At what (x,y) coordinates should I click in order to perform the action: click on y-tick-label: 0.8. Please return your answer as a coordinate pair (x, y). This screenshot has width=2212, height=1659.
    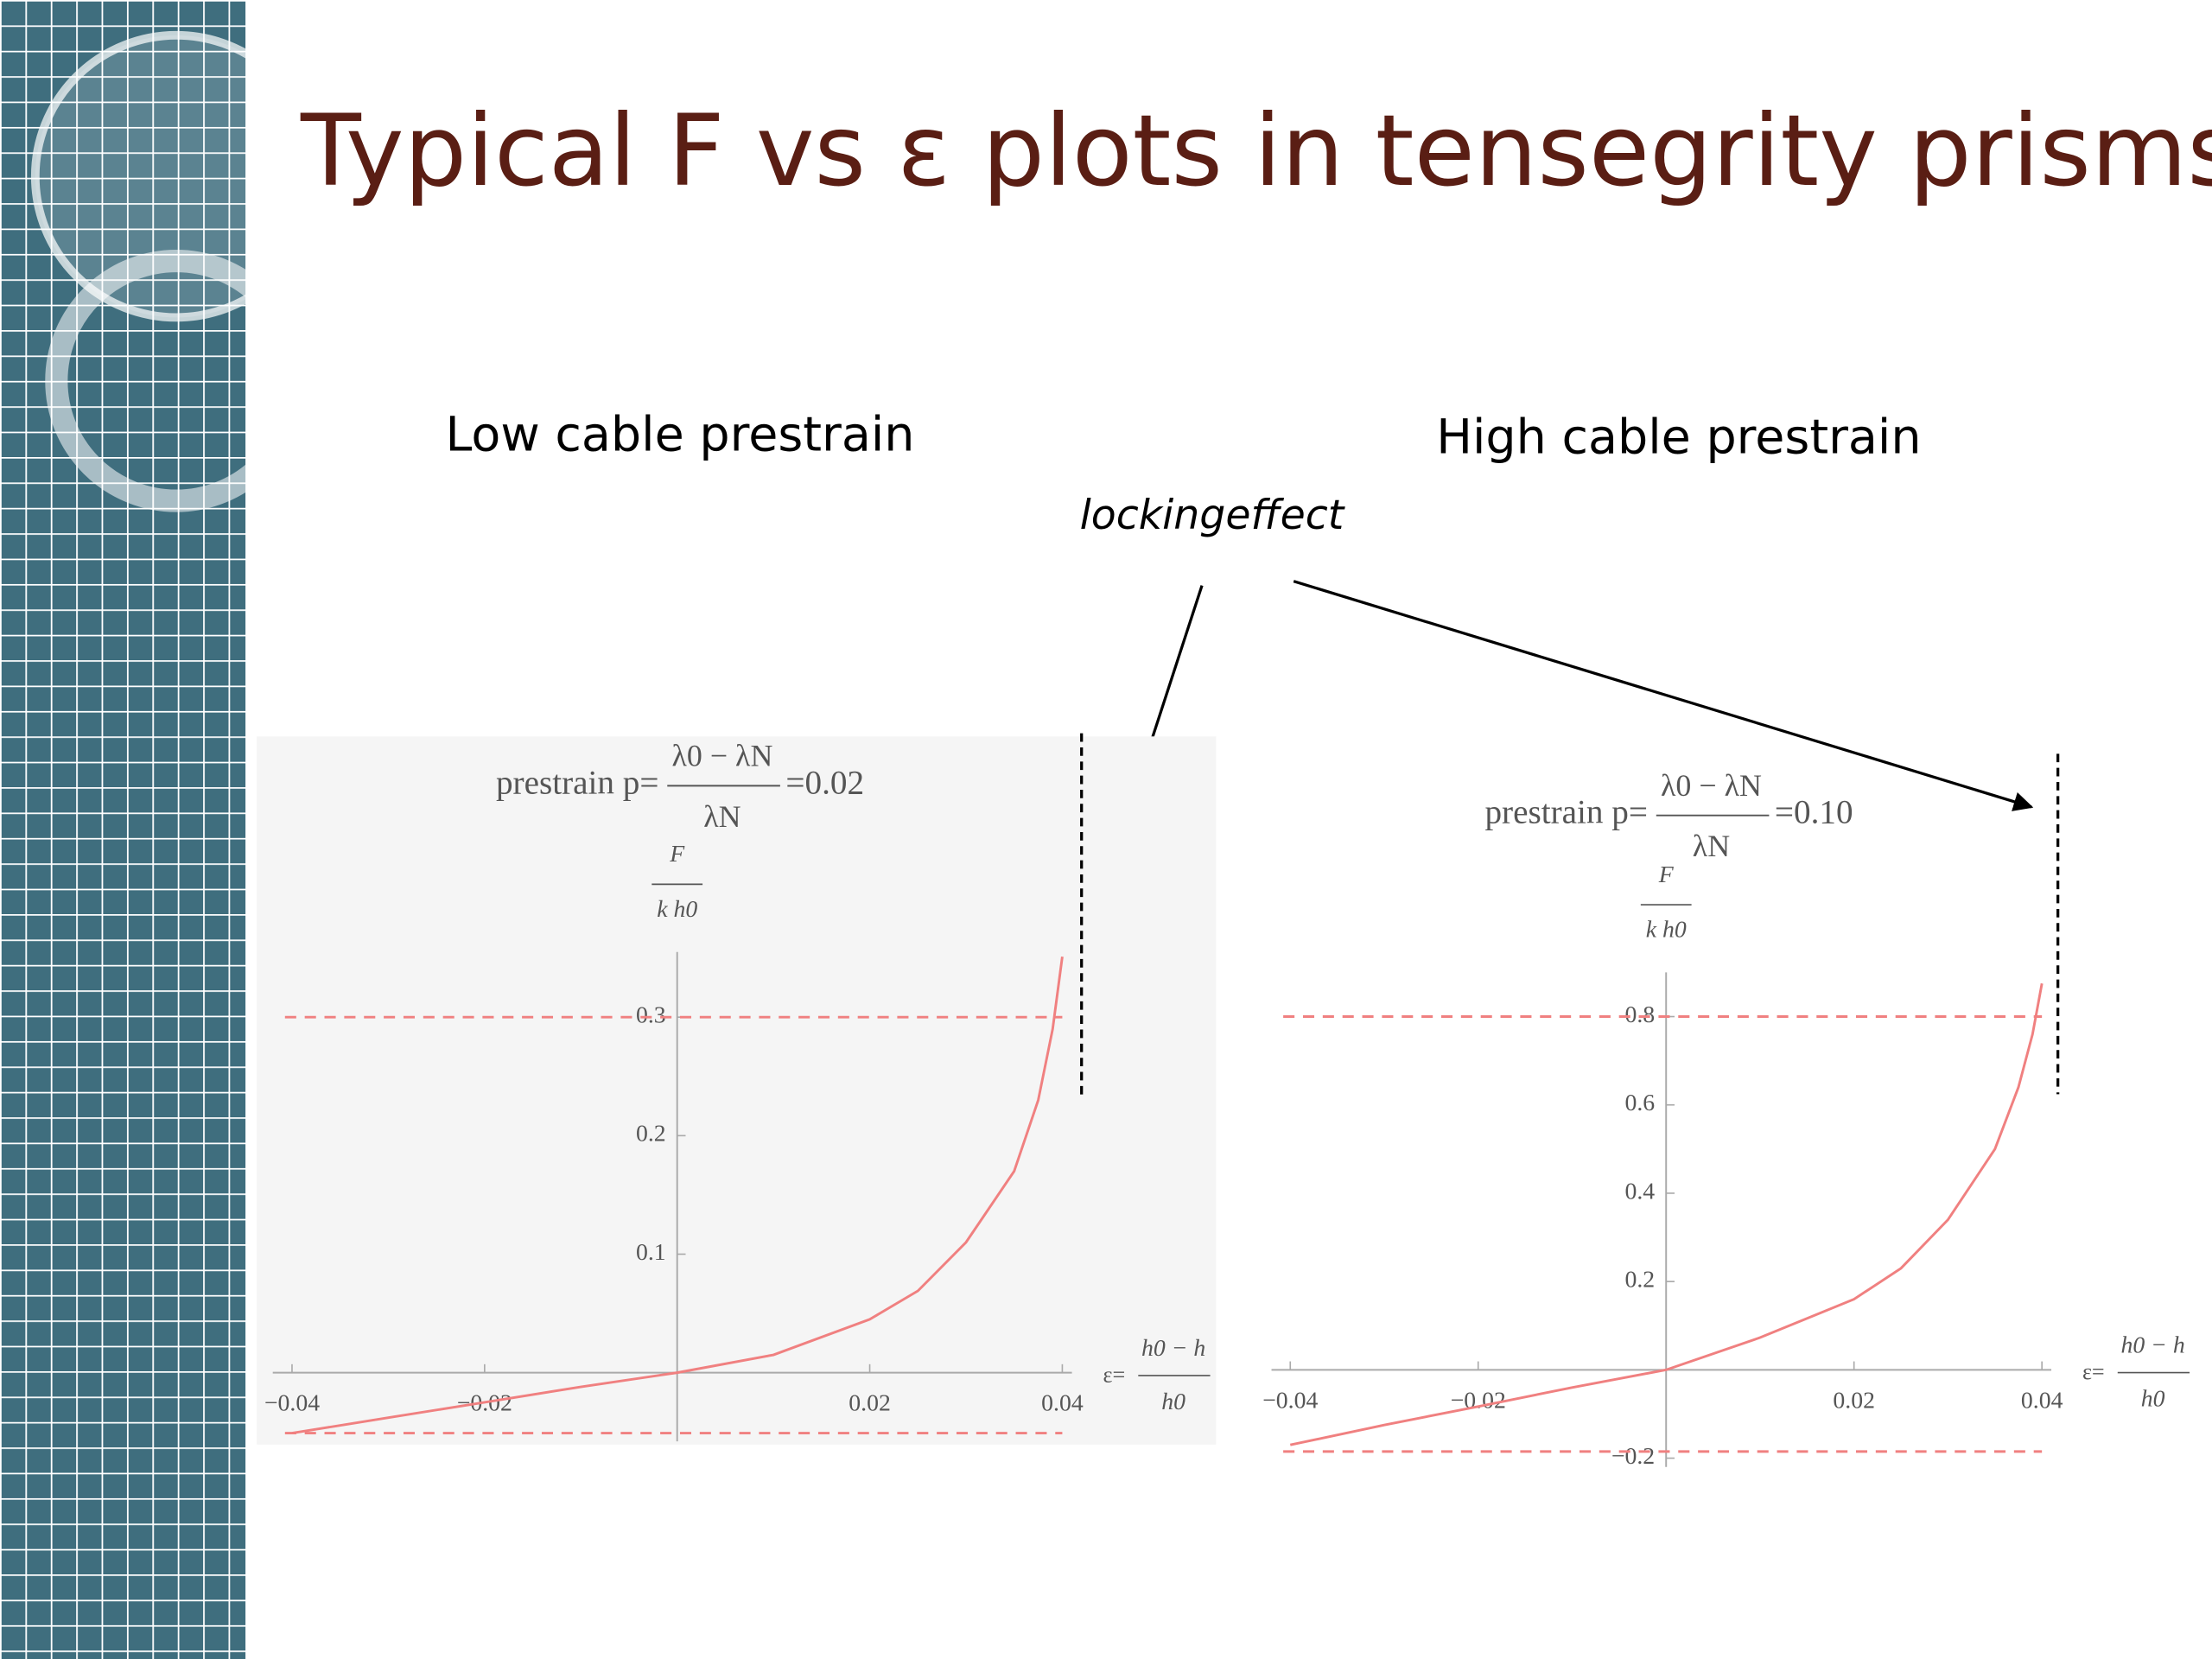
    Looking at the image, I should click on (1639, 1014).